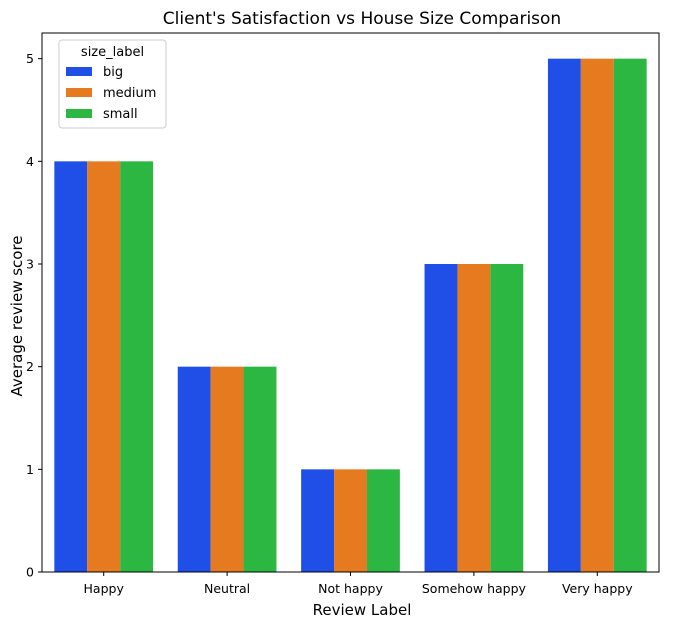 The image size is (682, 629). I want to click on y-tick-label: 5, so click(30, 58).